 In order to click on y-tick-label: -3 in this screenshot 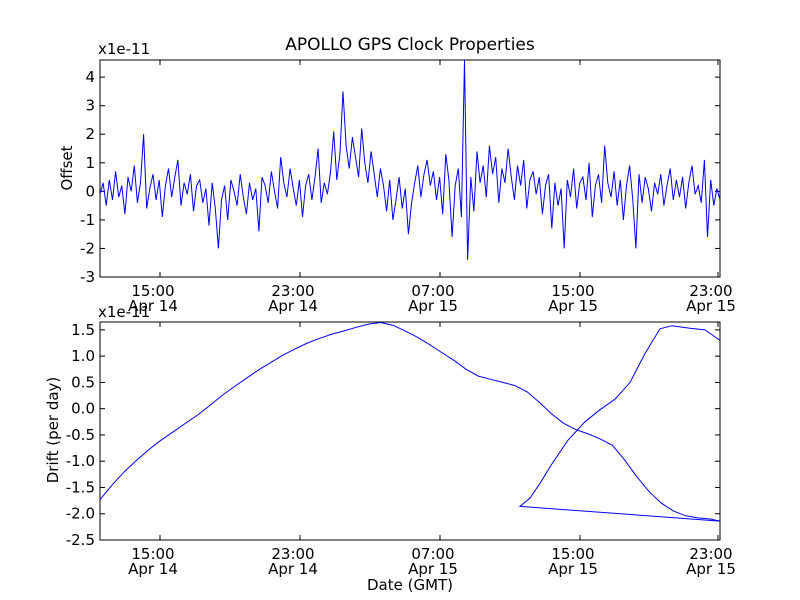, I will do `click(87, 277)`.